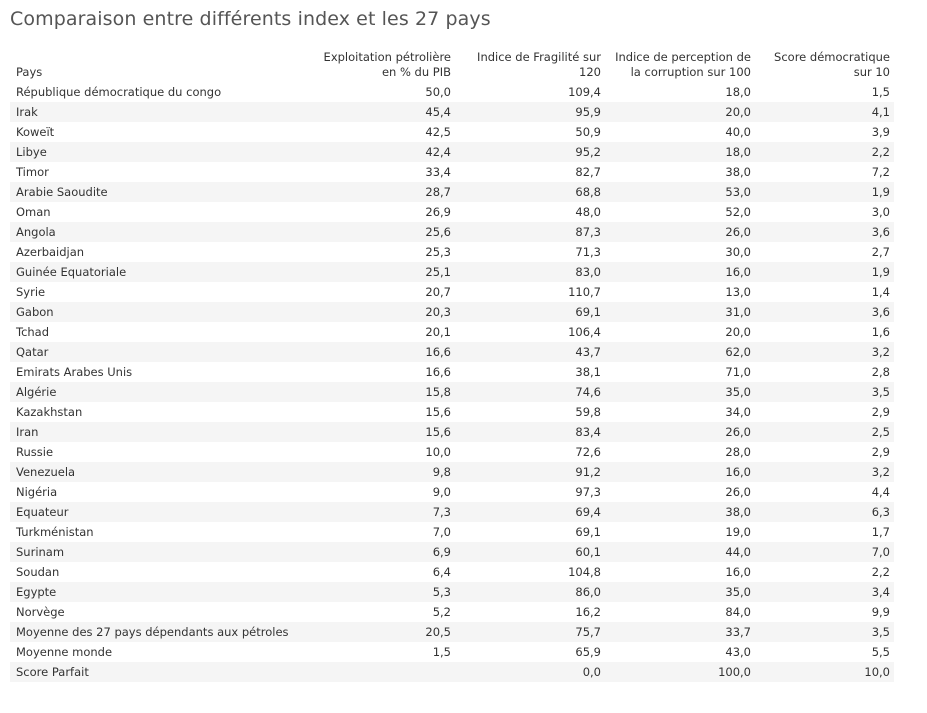 This screenshot has width=927, height=713. I want to click on cell-fragilite: 16,2, so click(588, 612).